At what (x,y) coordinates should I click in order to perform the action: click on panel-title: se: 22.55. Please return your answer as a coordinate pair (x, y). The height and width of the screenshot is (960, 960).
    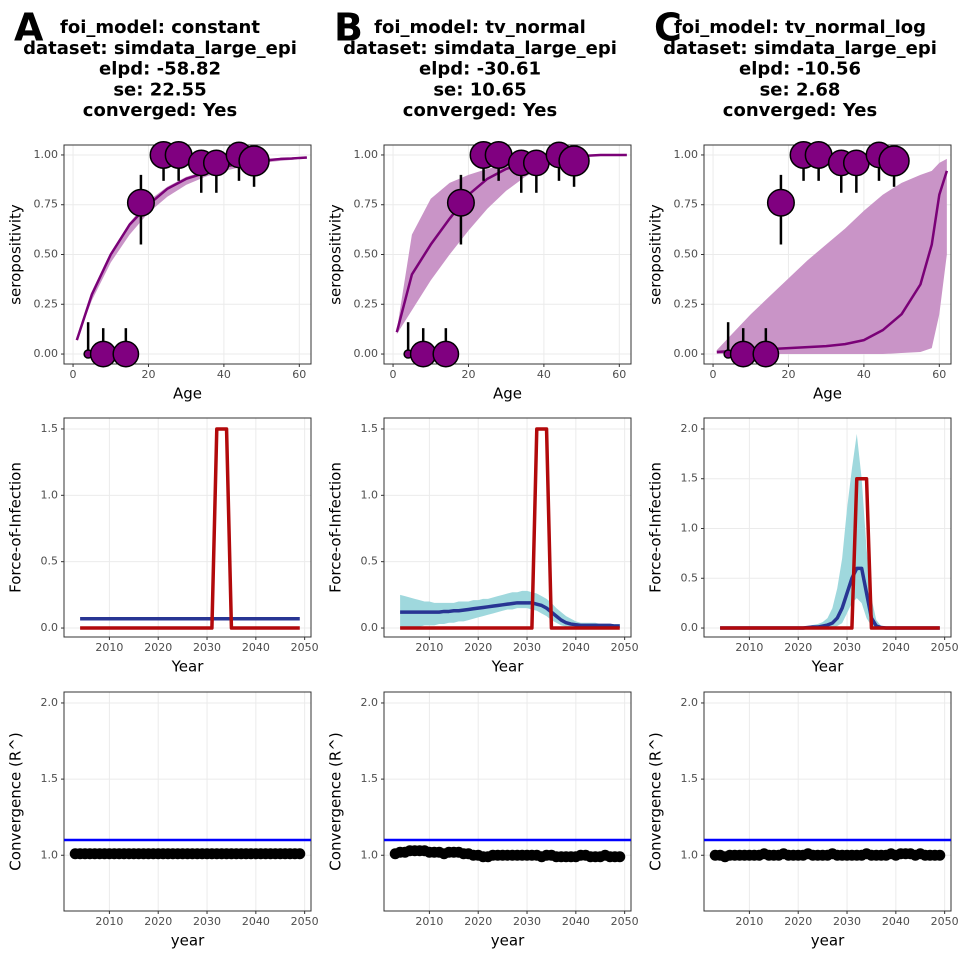
    Looking at the image, I should click on (159, 89).